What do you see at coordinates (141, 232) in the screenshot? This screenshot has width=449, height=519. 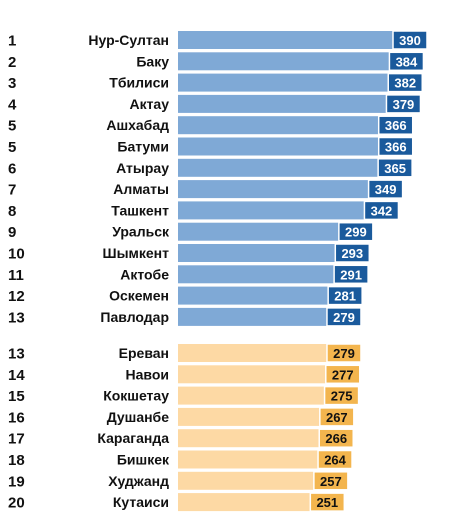 I see `city-label: Уральск` at bounding box center [141, 232].